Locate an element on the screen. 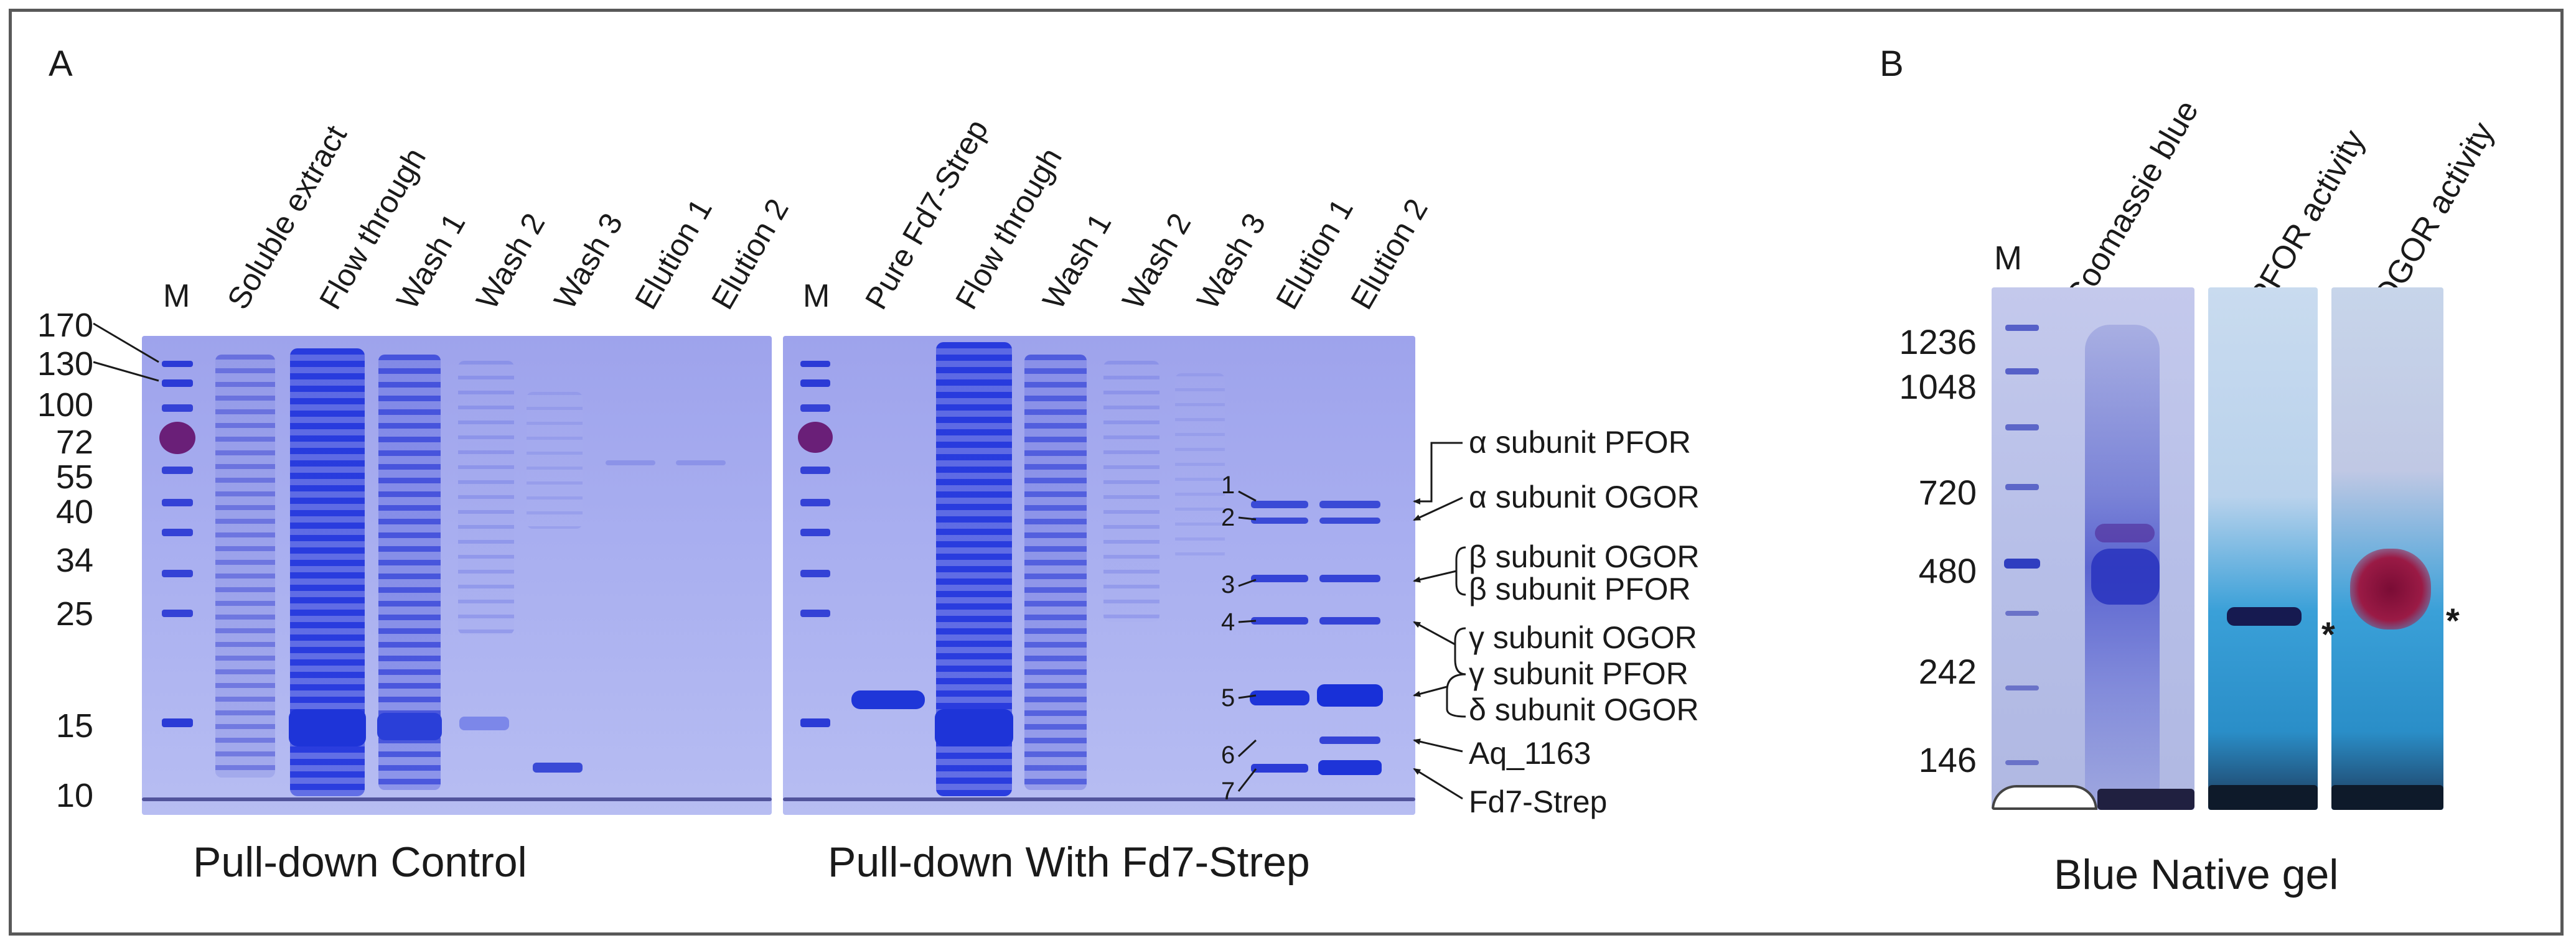 The width and height of the screenshot is (2576, 948). bn-mw-480: 480 is located at coordinates (1947, 570).